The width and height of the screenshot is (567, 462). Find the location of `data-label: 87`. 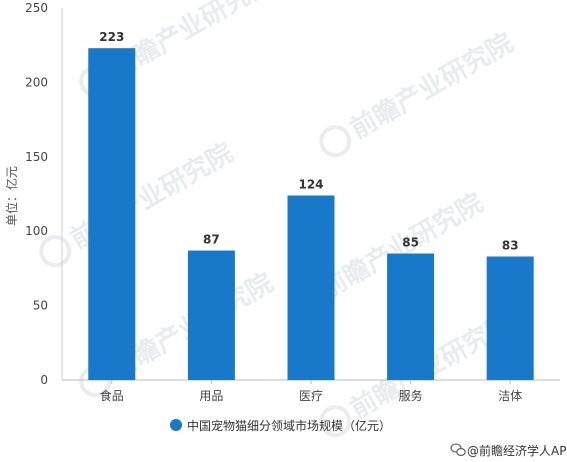

data-label: 87 is located at coordinates (211, 240).